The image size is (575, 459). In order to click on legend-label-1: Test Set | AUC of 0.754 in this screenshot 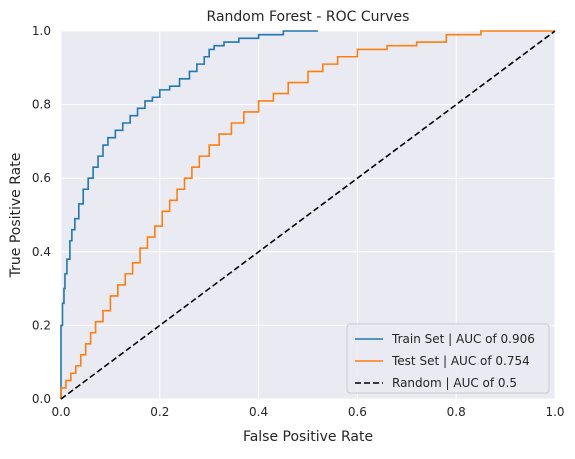, I will do `click(460, 361)`.